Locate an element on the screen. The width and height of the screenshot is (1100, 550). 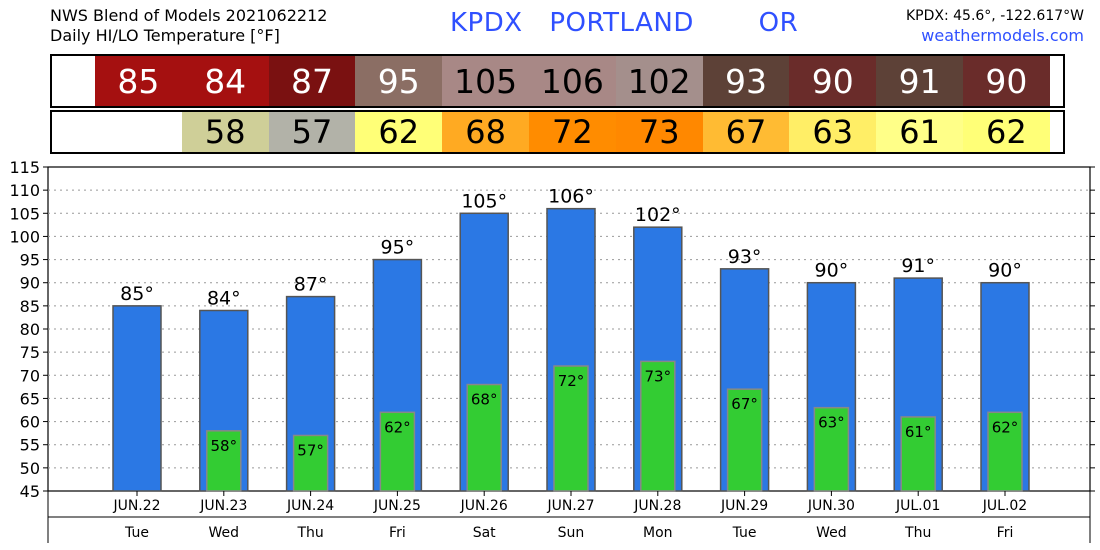
state-name: OR is located at coordinates (778, 23).